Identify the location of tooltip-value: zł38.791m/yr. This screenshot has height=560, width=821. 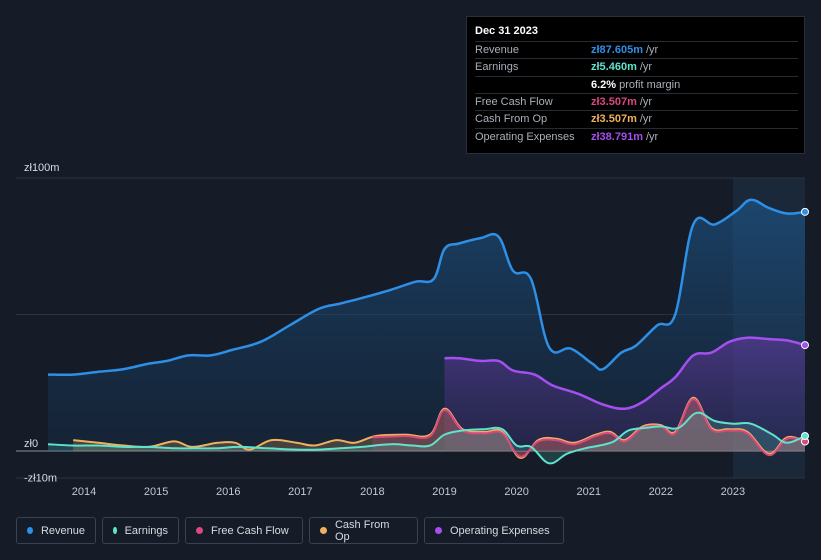
(624, 137).